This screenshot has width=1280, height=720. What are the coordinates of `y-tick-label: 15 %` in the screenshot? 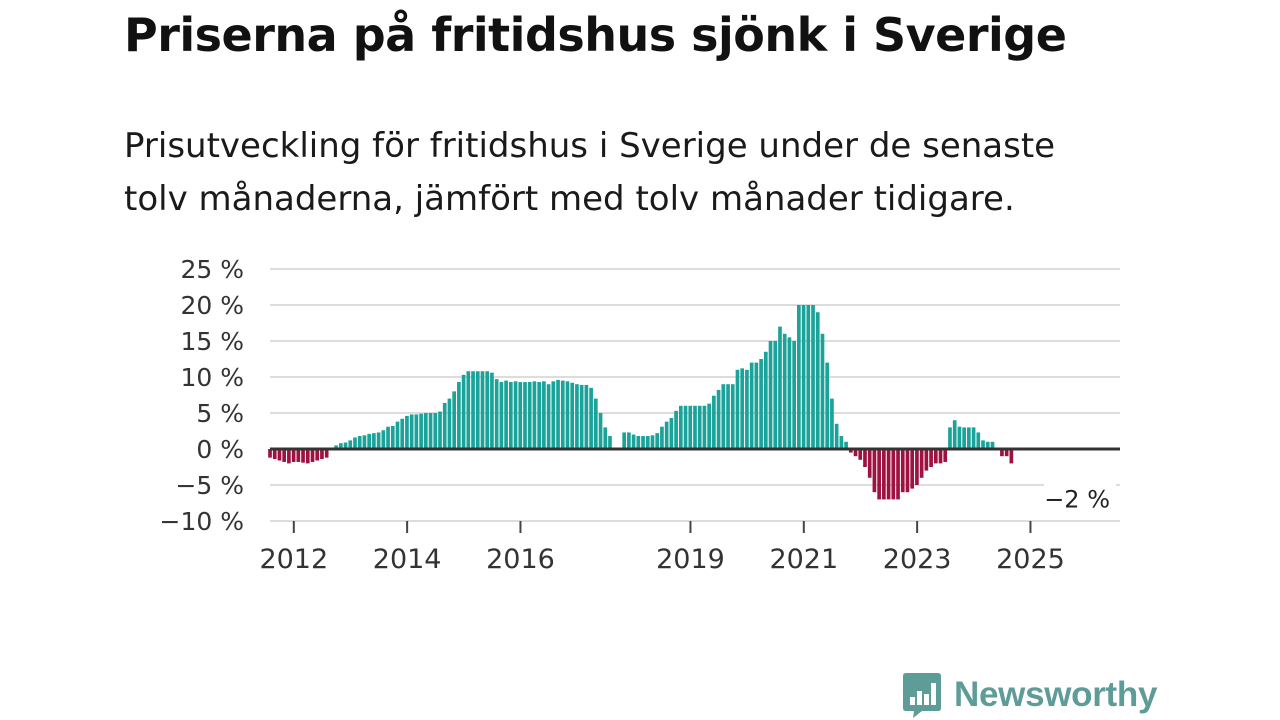 It's located at (212, 341).